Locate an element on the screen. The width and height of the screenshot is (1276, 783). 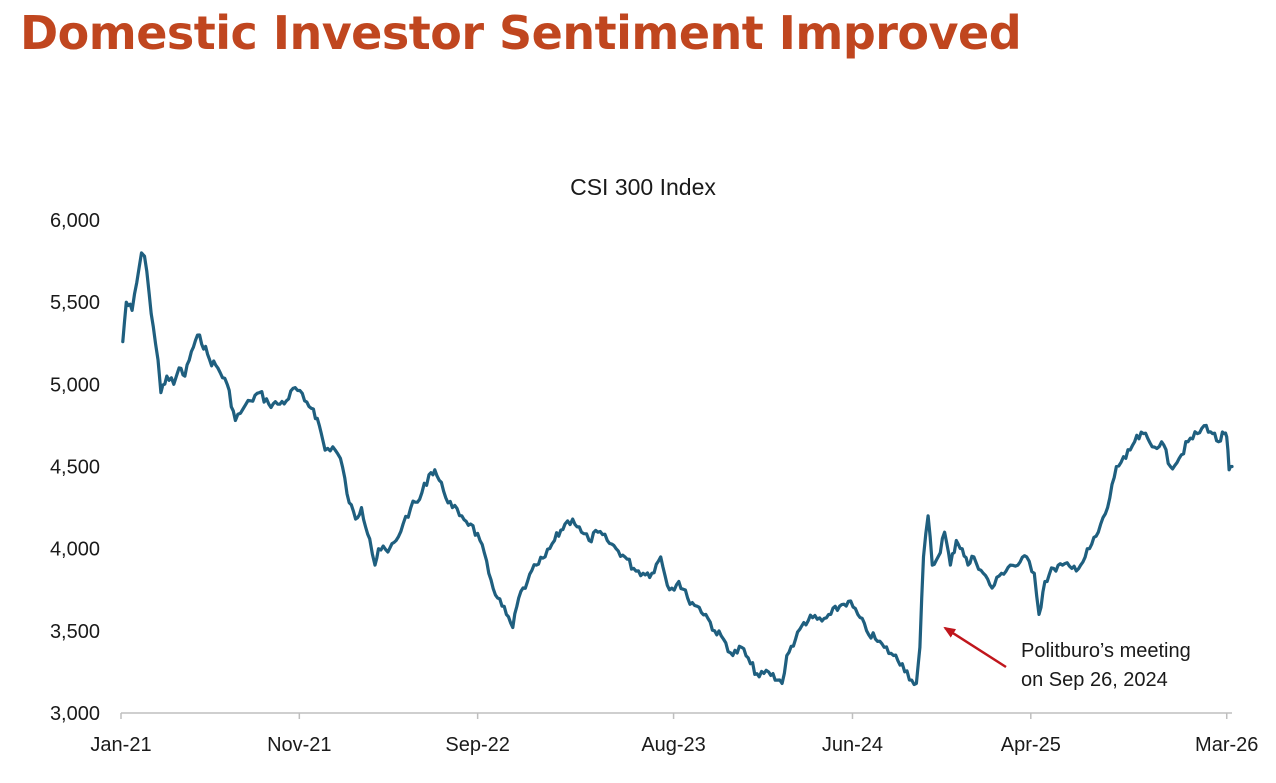
y-tick-label: 3,000 is located at coordinates (75, 714).